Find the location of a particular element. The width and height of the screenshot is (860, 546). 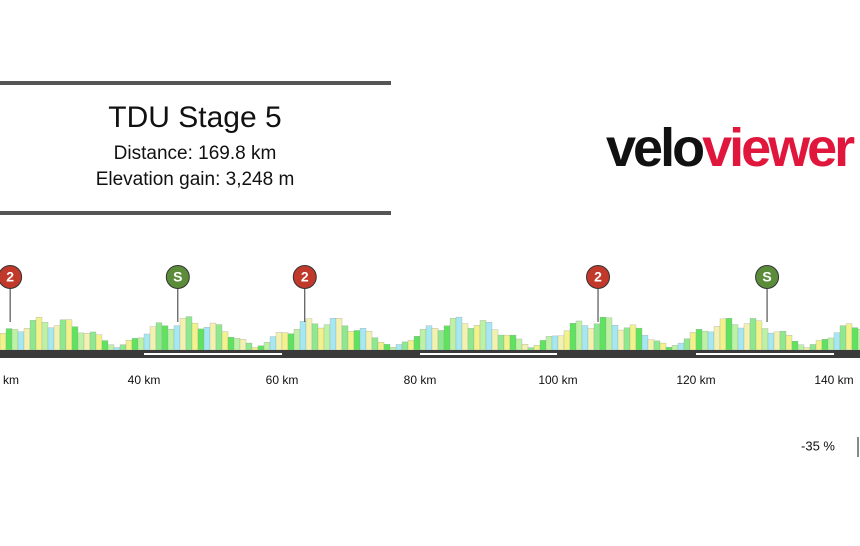

title: TDU Stage 5 is located at coordinates (194, 117).